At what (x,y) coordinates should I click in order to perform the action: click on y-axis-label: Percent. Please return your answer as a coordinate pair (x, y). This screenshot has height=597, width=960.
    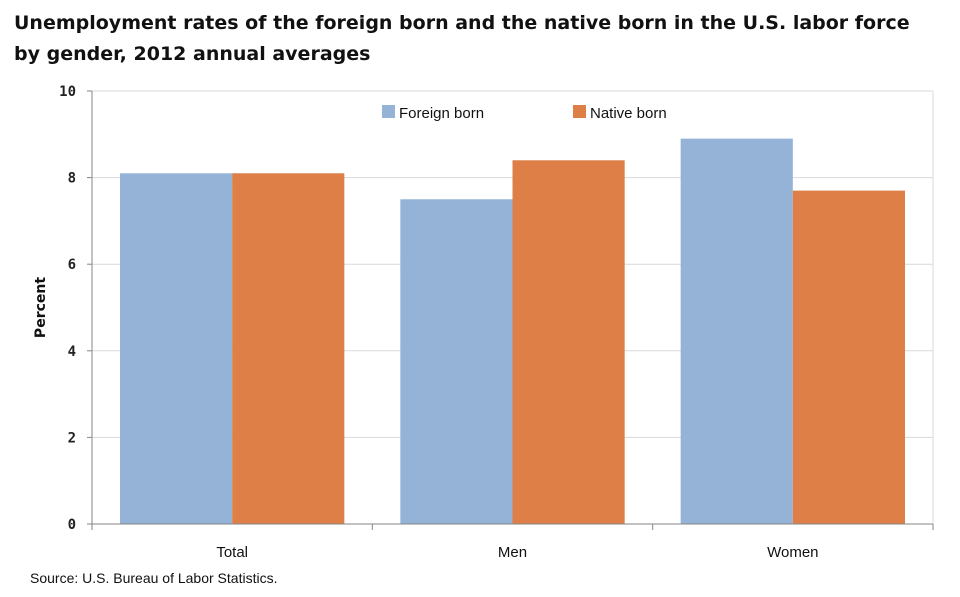
    Looking at the image, I should click on (41, 307).